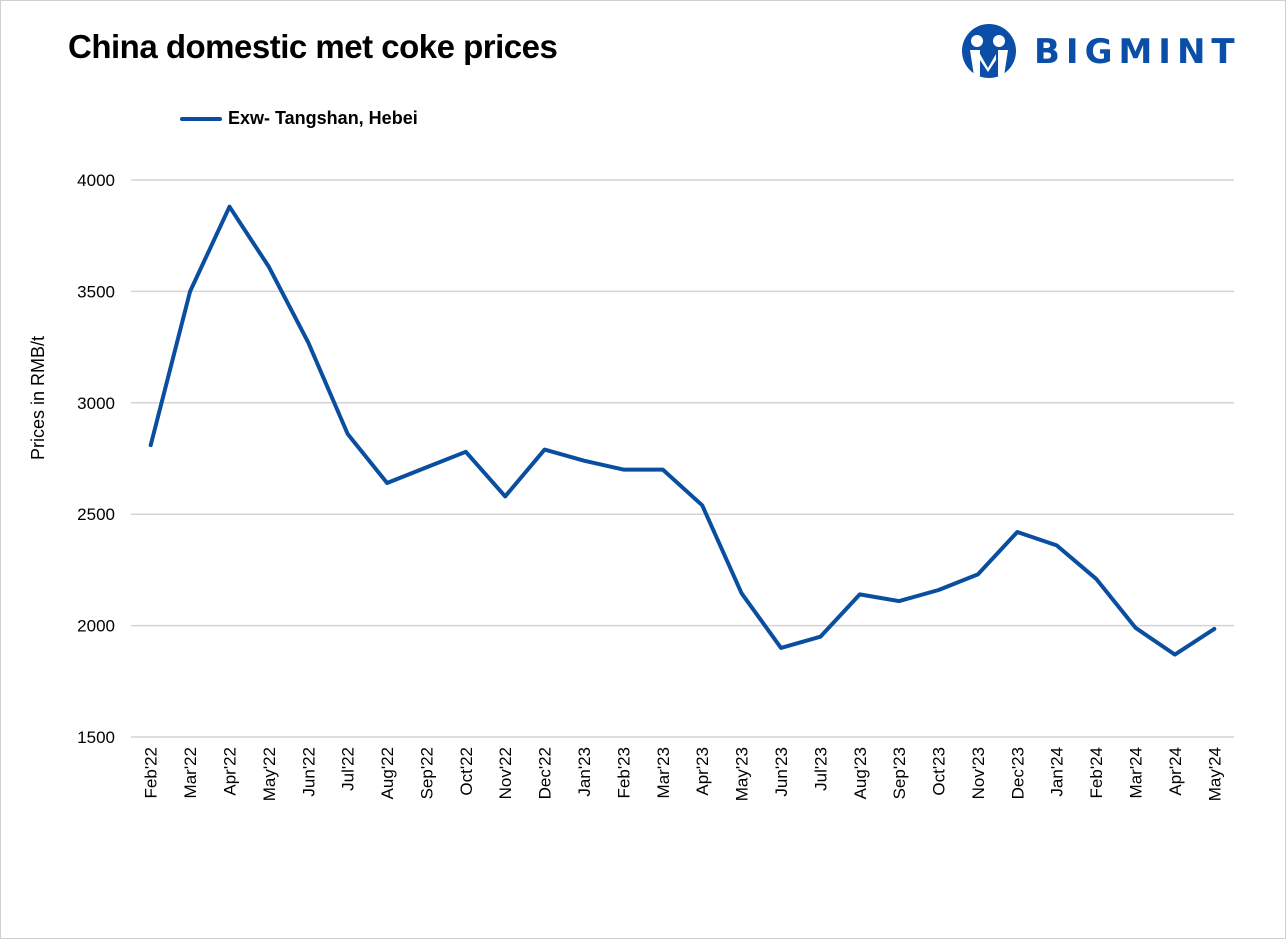  What do you see at coordinates (96, 180) in the screenshot?
I see `y-tick-label: 4000` at bounding box center [96, 180].